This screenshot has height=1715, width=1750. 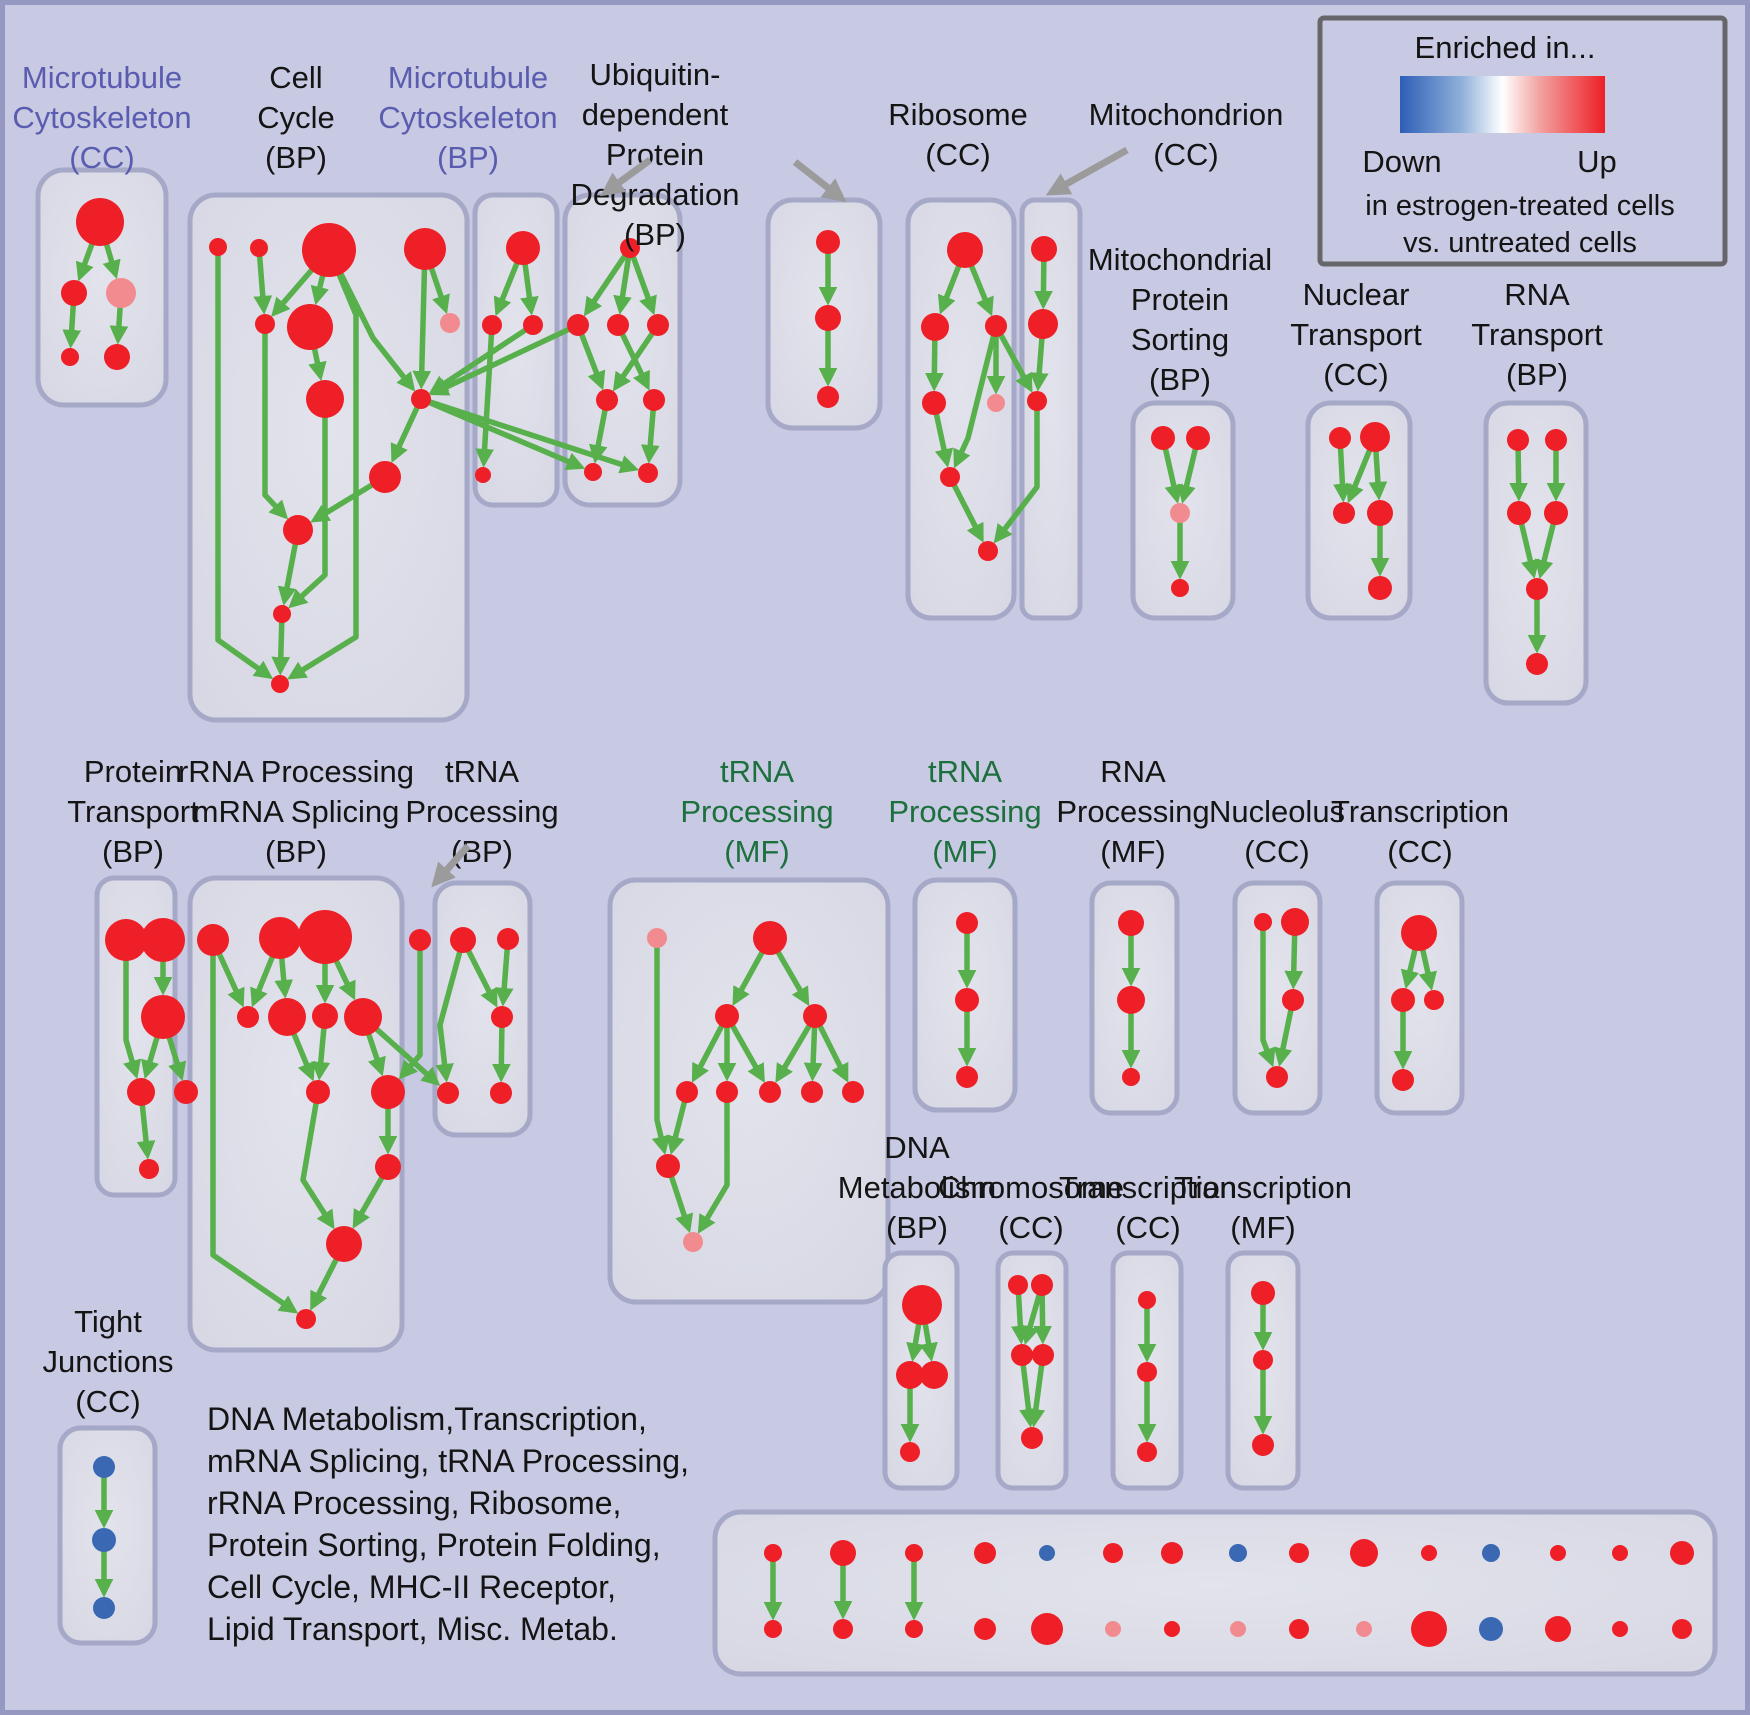 I want to click on cluster-label-mitochondrion-cc: (CC), so click(x=1185, y=154).